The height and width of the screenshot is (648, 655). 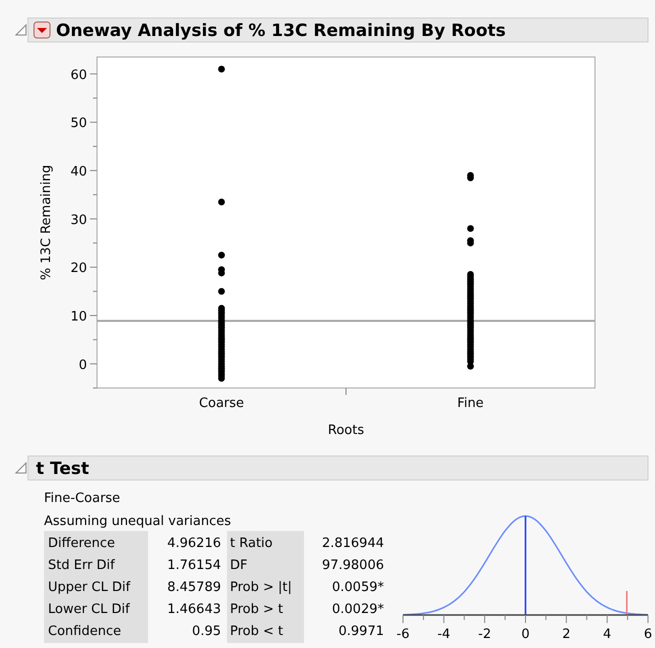 What do you see at coordinates (78, 220) in the screenshot?
I see `y-tick-label: 30` at bounding box center [78, 220].